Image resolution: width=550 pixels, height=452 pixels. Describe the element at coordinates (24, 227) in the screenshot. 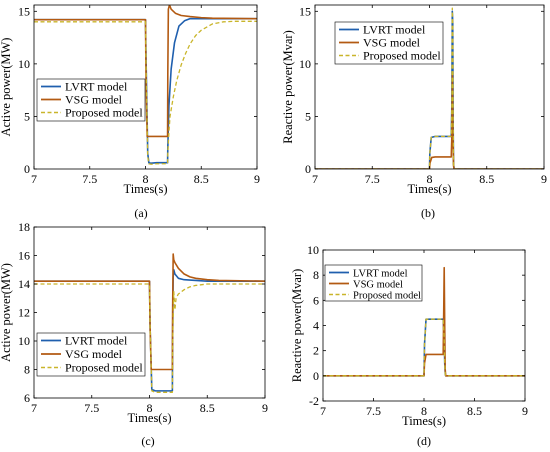

I see `y-tick-label: 18` at that location.